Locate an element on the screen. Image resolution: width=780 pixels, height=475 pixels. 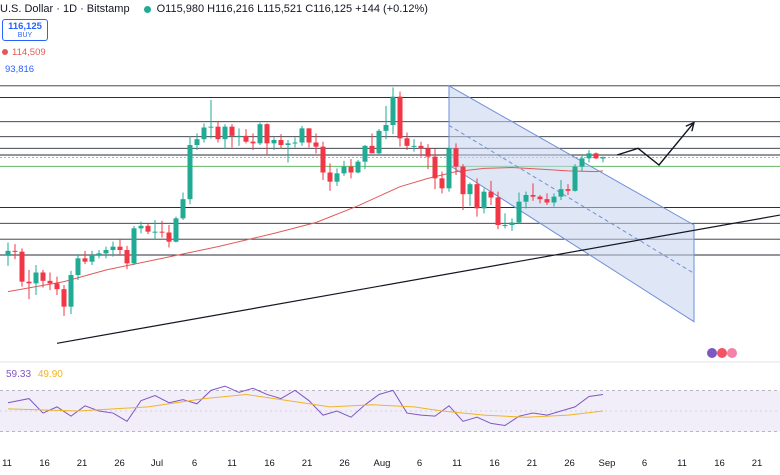
ma-red-legend: 114,509 is located at coordinates (24, 52).